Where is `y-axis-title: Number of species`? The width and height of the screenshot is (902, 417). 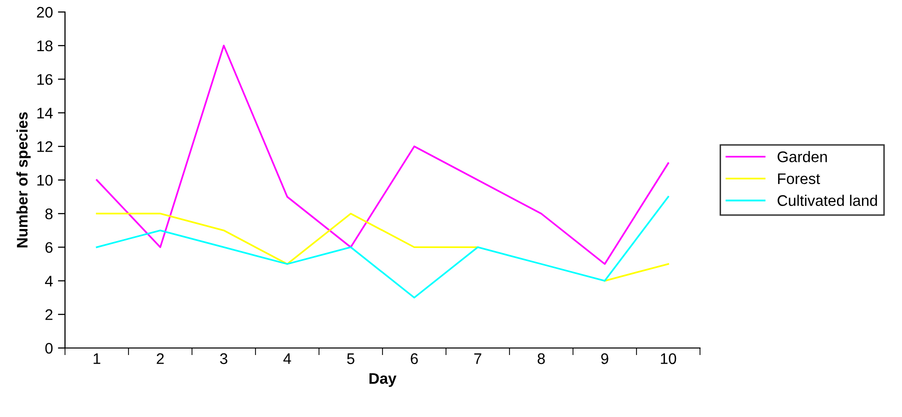
y-axis-title: Number of species is located at coordinates (23, 180).